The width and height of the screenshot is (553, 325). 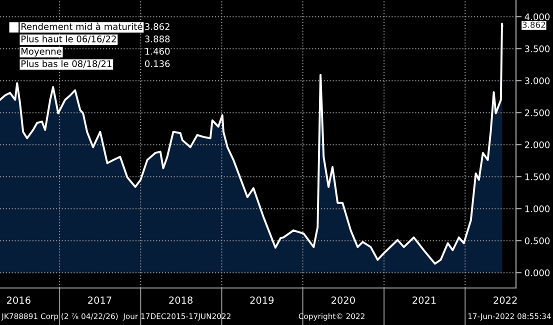 I want to click on legend-label: Rendement mid à maturité, so click(x=82, y=26).